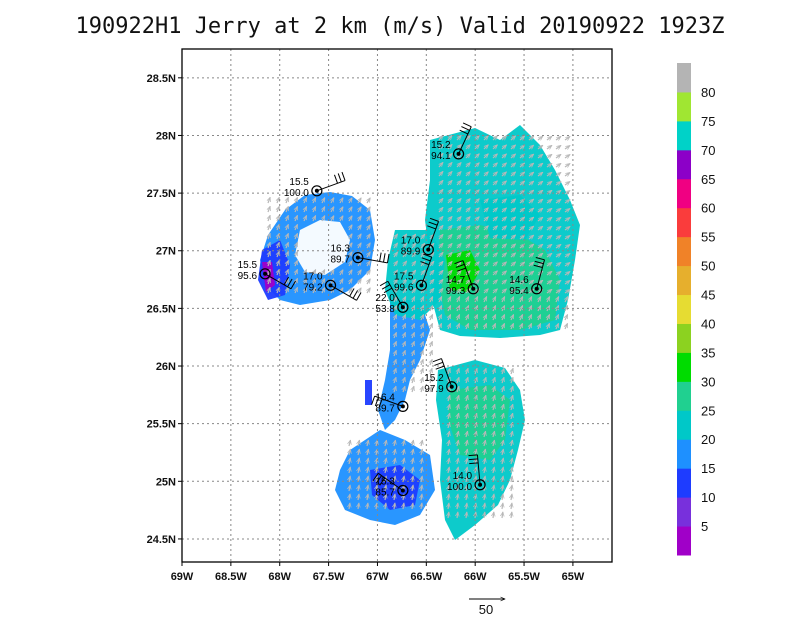 This screenshot has height=618, width=800. Describe the element at coordinates (164, 309) in the screenshot. I see `y-tick-labels: 24.5N 25N 25.5N 26N 26.5N 27N 27.5N 28N 28.5N` at that location.